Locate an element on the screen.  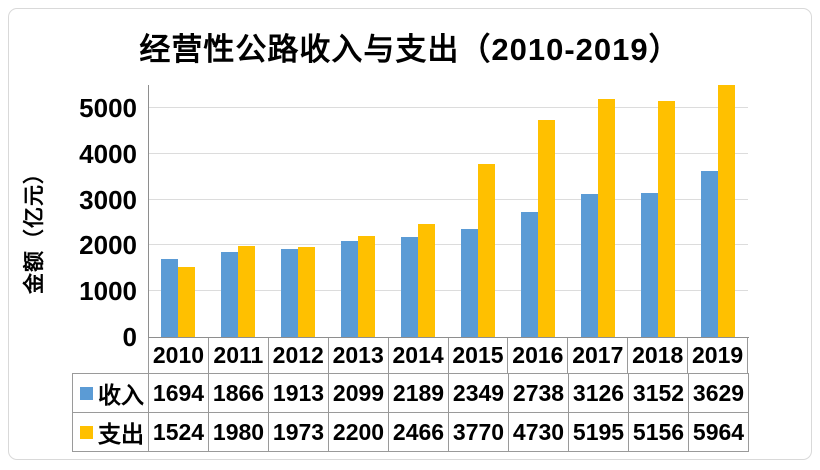
value-cell: 1913 is located at coordinates (298, 393).